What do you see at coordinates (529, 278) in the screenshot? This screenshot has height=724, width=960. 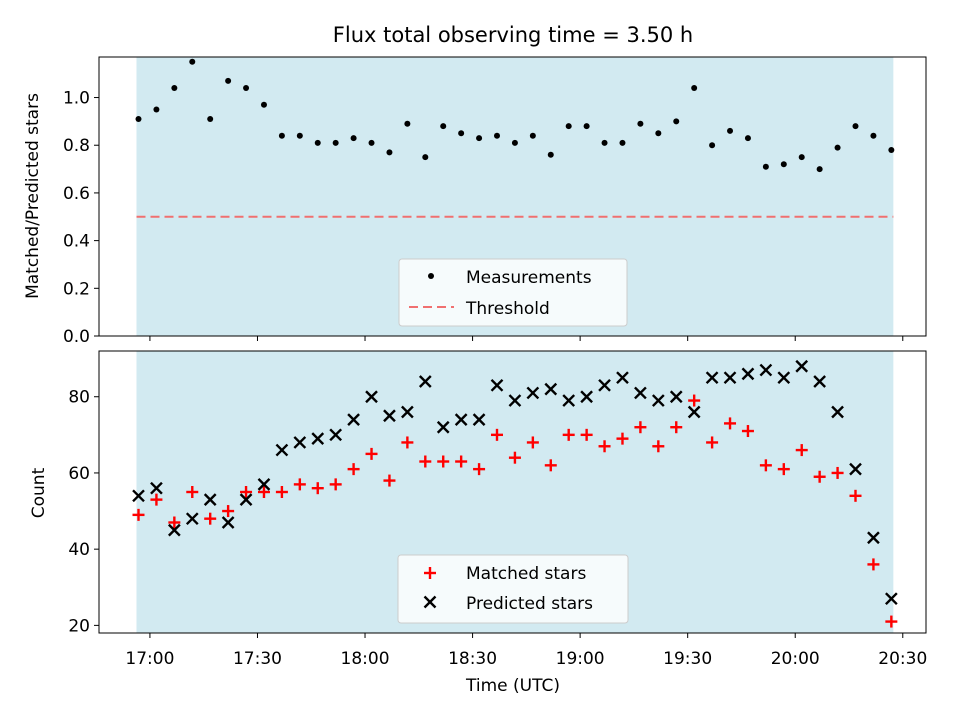 I see `legend-label-measurements: Measurements` at bounding box center [529, 278].